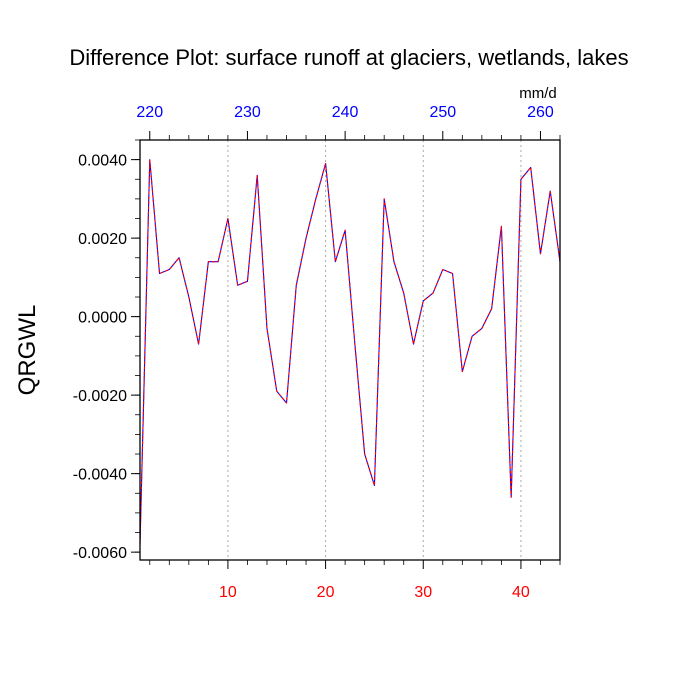 The width and height of the screenshot is (700, 700). I want to click on x-bottom-tick-label: 40, so click(521, 592).